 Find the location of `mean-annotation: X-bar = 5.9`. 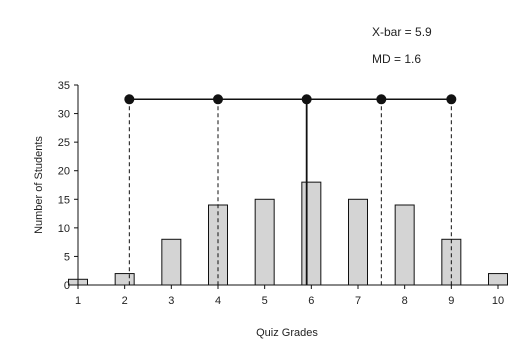

mean-annotation: X-bar = 5.9 is located at coordinates (402, 32).